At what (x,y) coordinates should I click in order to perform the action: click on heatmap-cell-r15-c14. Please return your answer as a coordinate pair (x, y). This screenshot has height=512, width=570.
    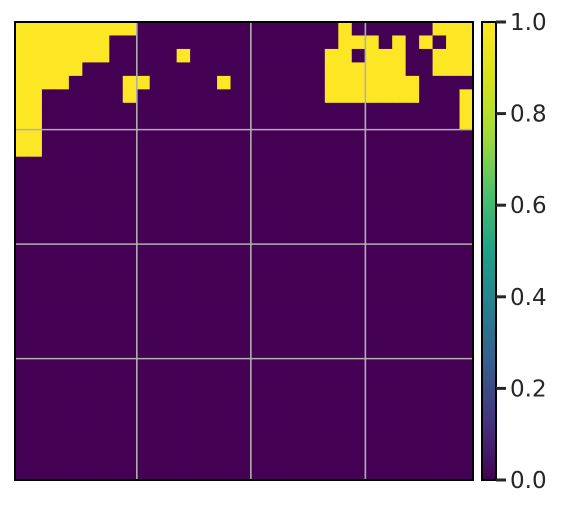
    Looking at the image, I should click on (210, 231).